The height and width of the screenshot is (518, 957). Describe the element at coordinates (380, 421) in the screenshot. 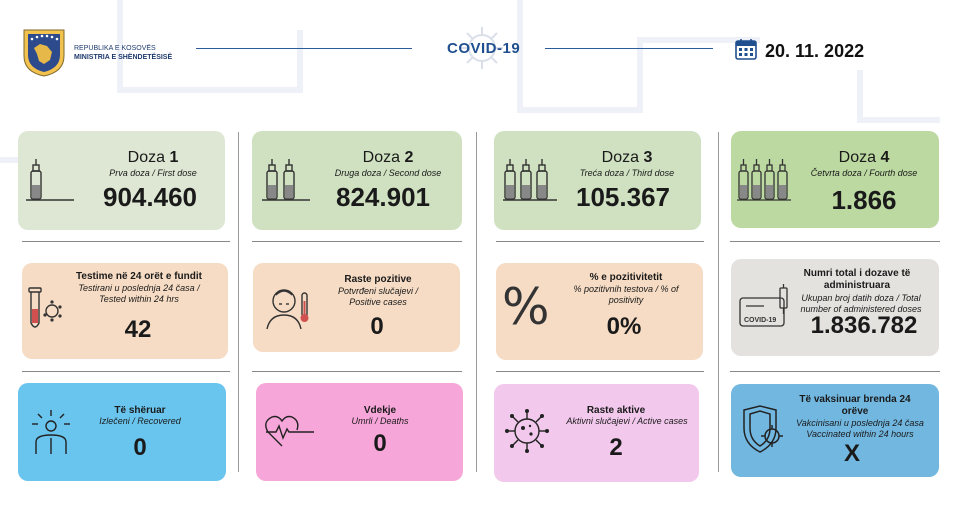

I see `deaths-subtitle: Umrli / Deaths` at that location.